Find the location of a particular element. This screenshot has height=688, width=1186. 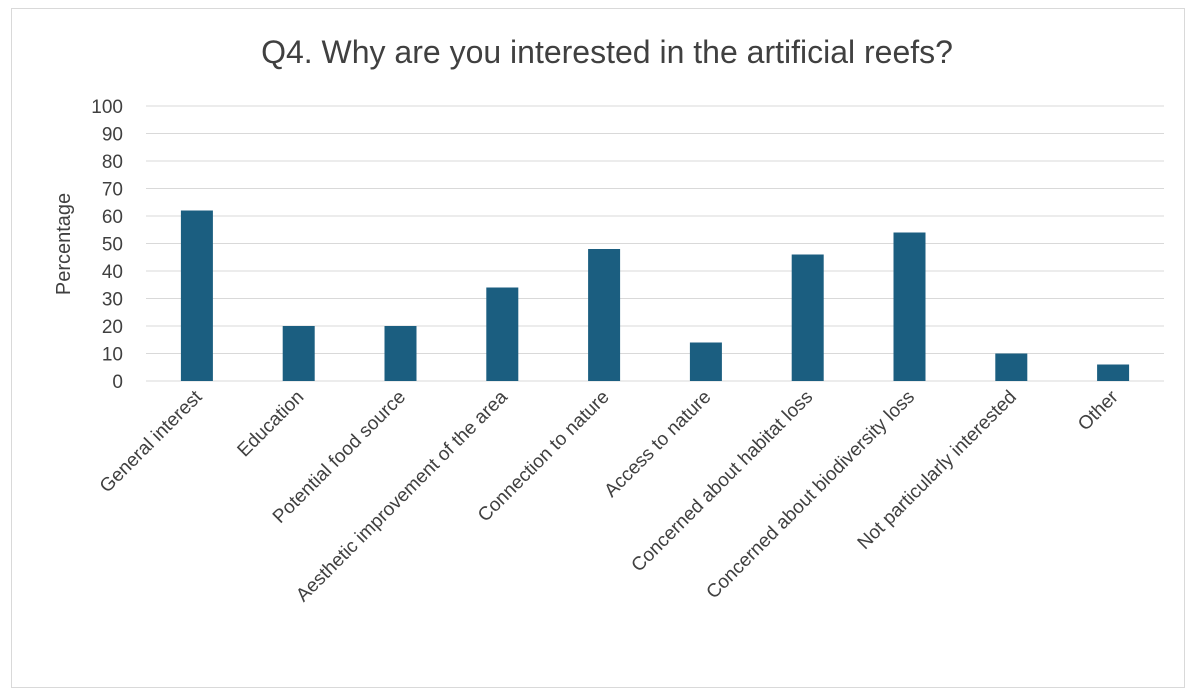

x-category-label: Concerned about biodiversity loss is located at coordinates (811, 495).